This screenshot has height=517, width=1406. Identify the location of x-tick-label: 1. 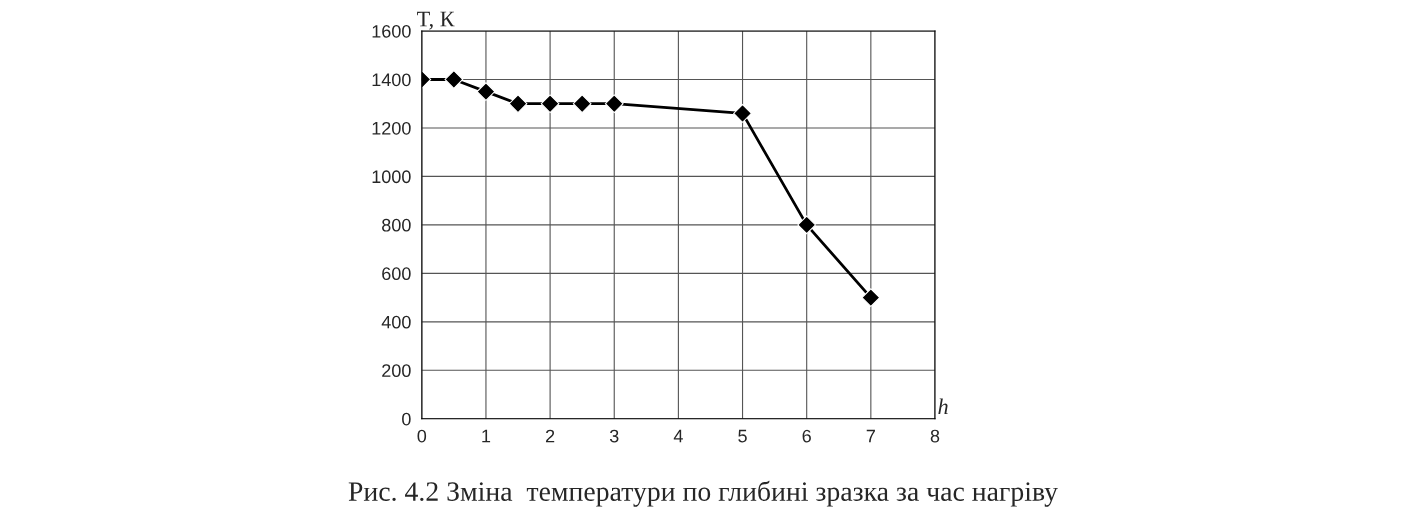
(486, 436).